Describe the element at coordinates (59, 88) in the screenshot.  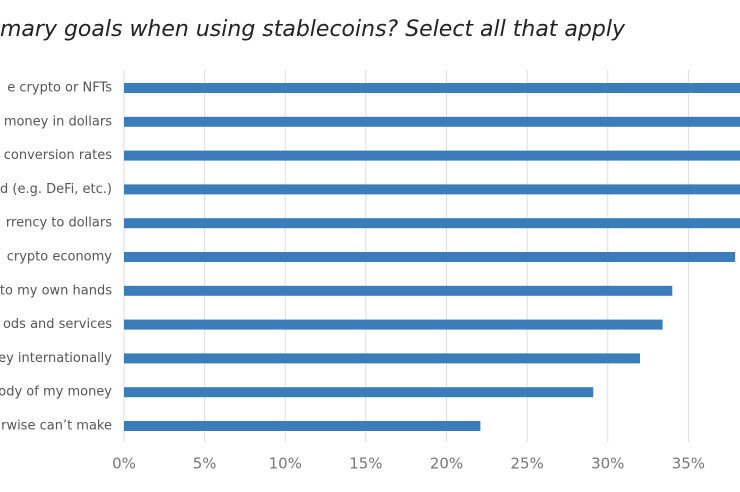
I see `category-label: e crypto or NFTs` at that location.